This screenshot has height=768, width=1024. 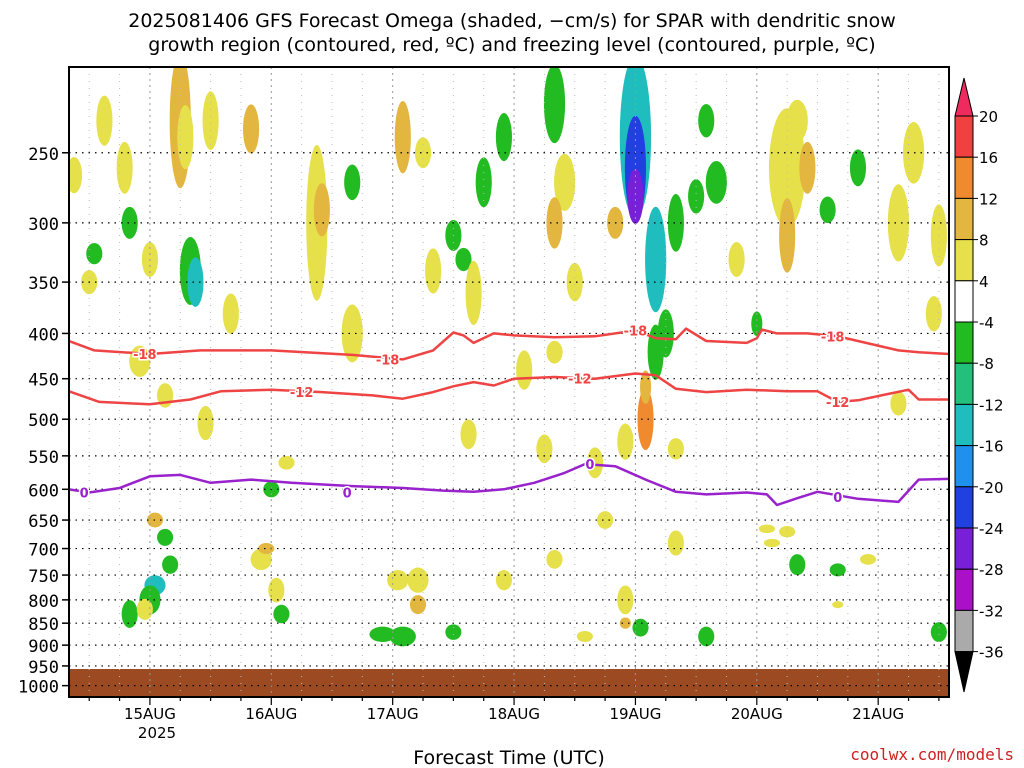 I want to click on x-tick-label-15AUG: 15AUG, so click(x=150, y=714).